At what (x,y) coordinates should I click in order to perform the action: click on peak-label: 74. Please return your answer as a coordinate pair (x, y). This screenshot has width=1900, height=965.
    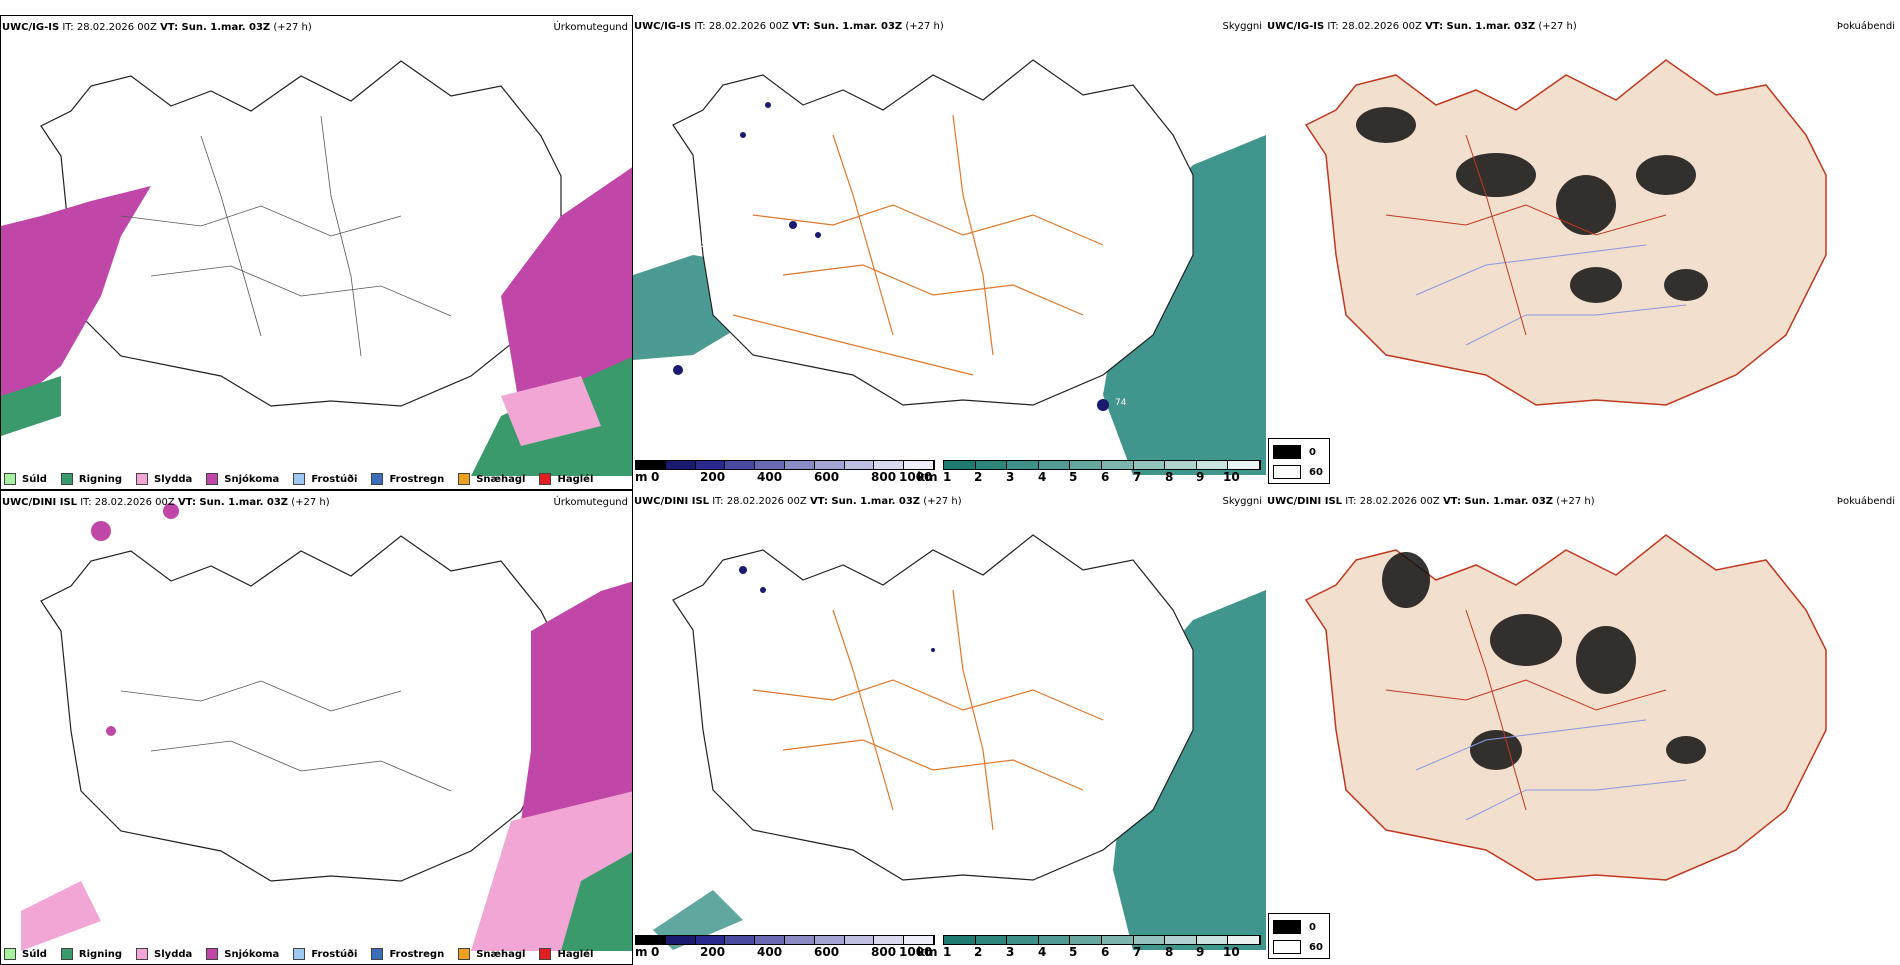
    Looking at the image, I should click on (1121, 403).